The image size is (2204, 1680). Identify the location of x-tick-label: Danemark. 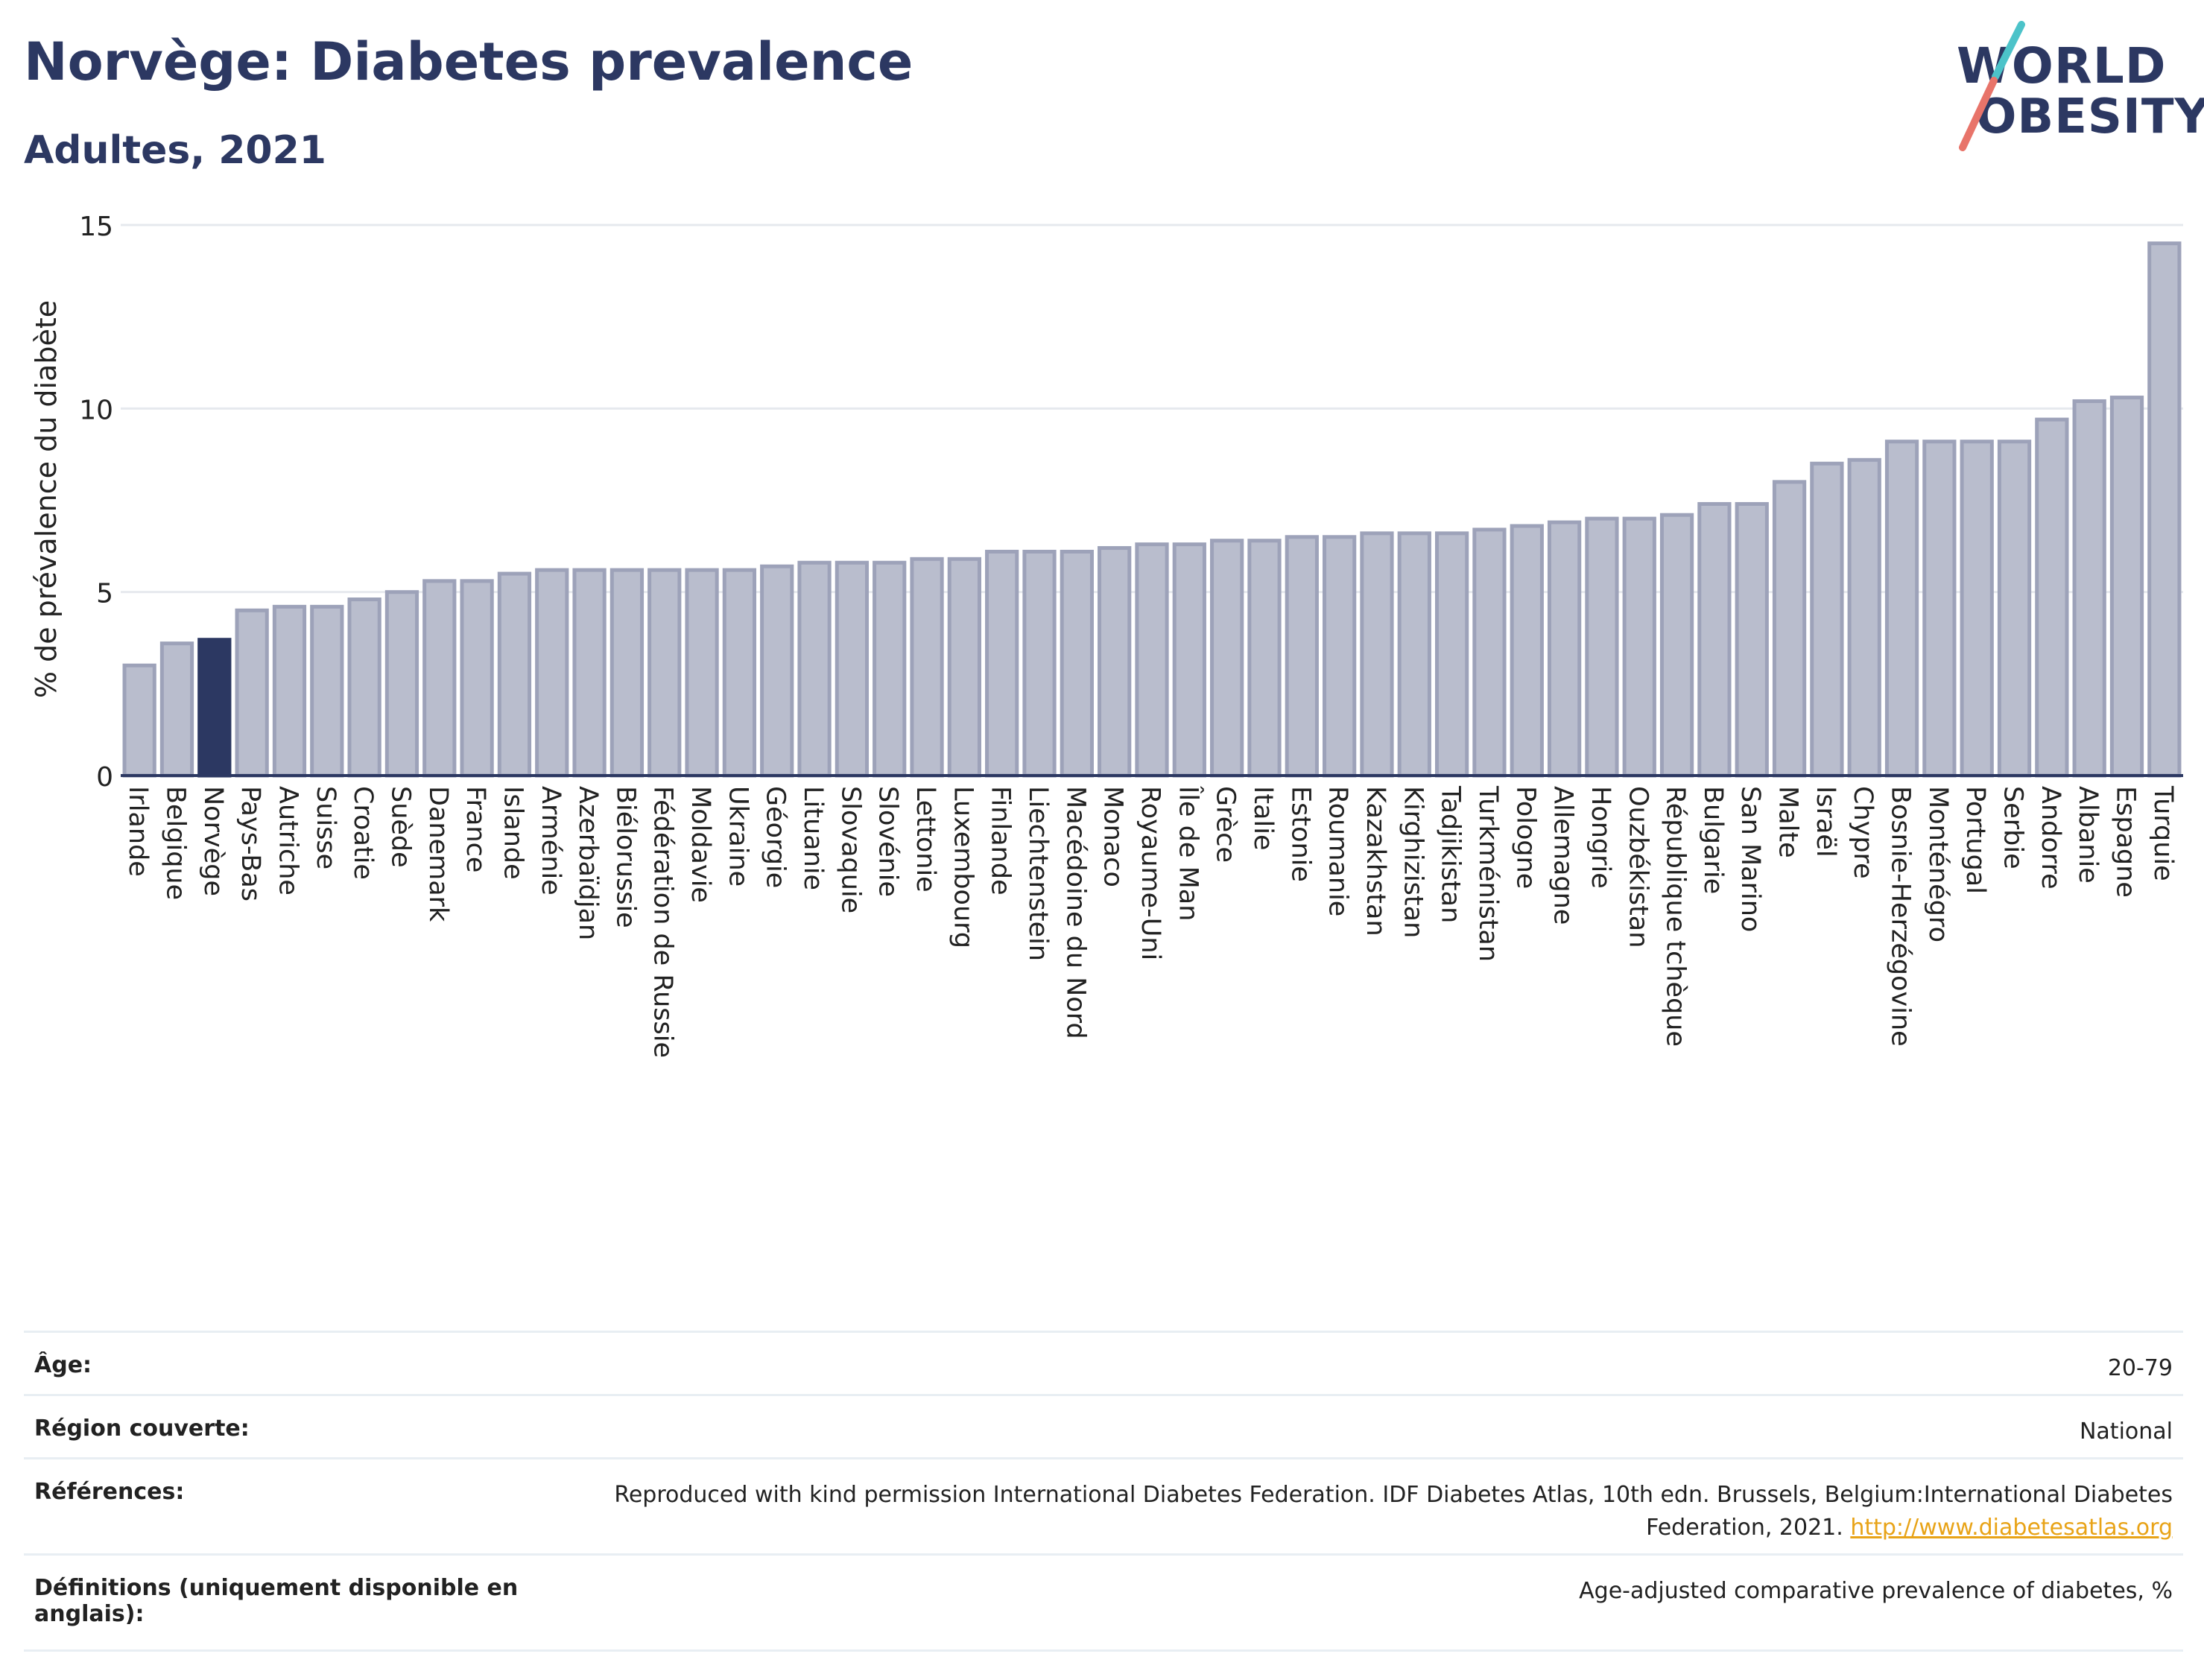
(438, 854).